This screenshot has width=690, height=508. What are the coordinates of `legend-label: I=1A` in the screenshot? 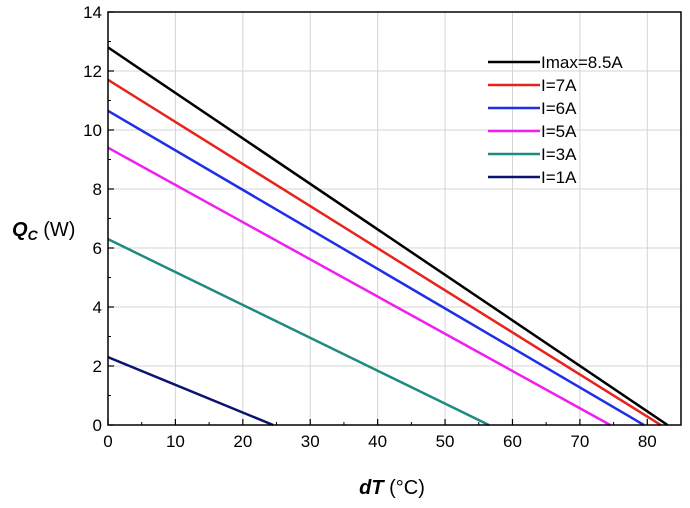 It's located at (559, 177).